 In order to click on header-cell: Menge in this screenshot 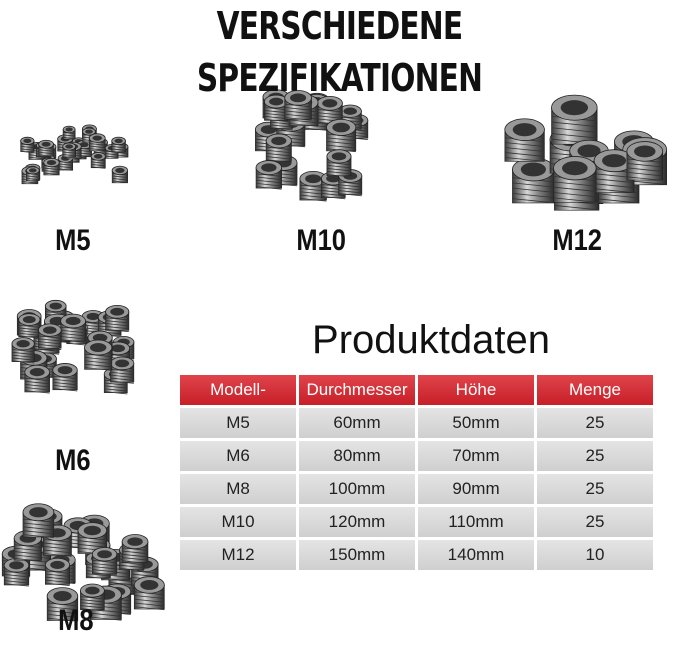, I will do `click(595, 390)`.